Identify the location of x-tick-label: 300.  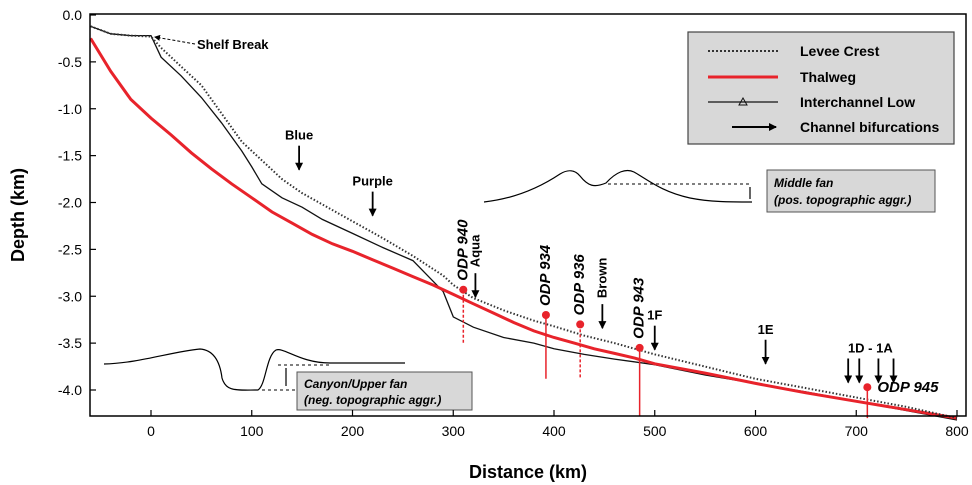
(454, 431).